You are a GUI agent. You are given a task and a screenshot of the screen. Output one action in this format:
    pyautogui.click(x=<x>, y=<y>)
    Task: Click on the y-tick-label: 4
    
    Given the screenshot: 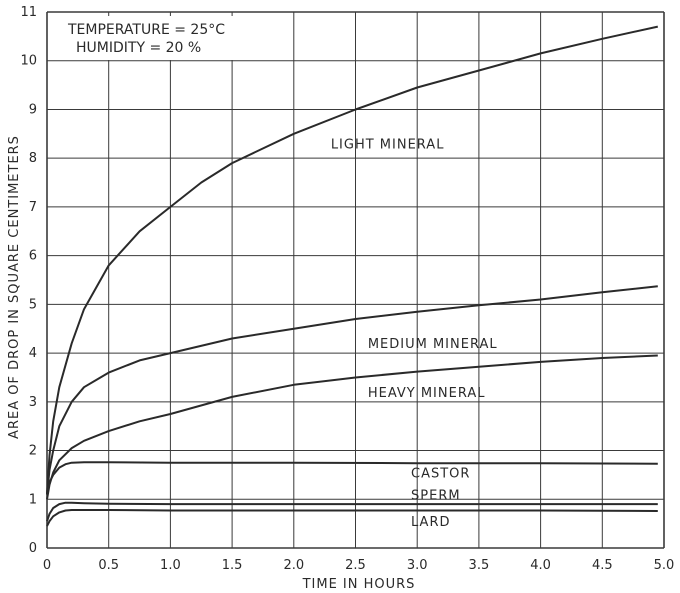 What is the action you would take?
    pyautogui.click(x=33, y=353)
    